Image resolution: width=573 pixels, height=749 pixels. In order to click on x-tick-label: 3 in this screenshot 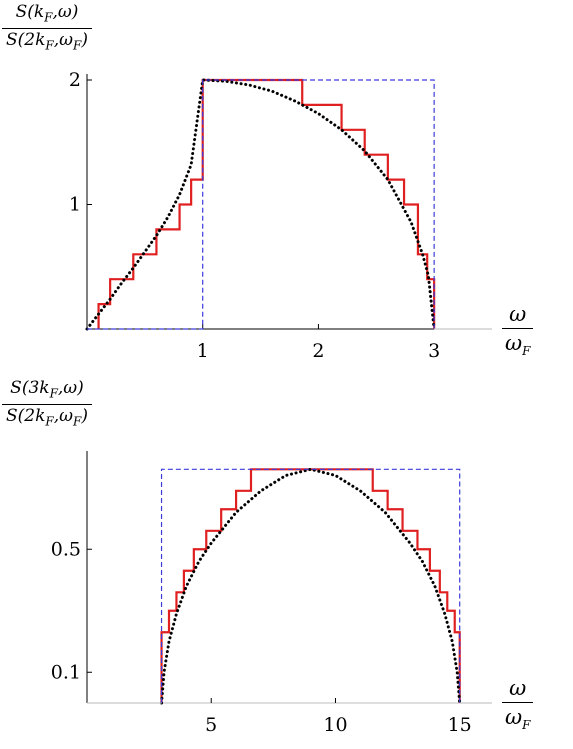, I will do `click(434, 351)`.